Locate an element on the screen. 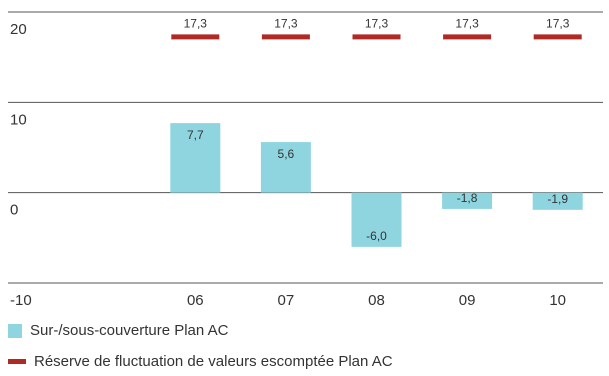  bar-data-label: 7,7 is located at coordinates (195, 135).